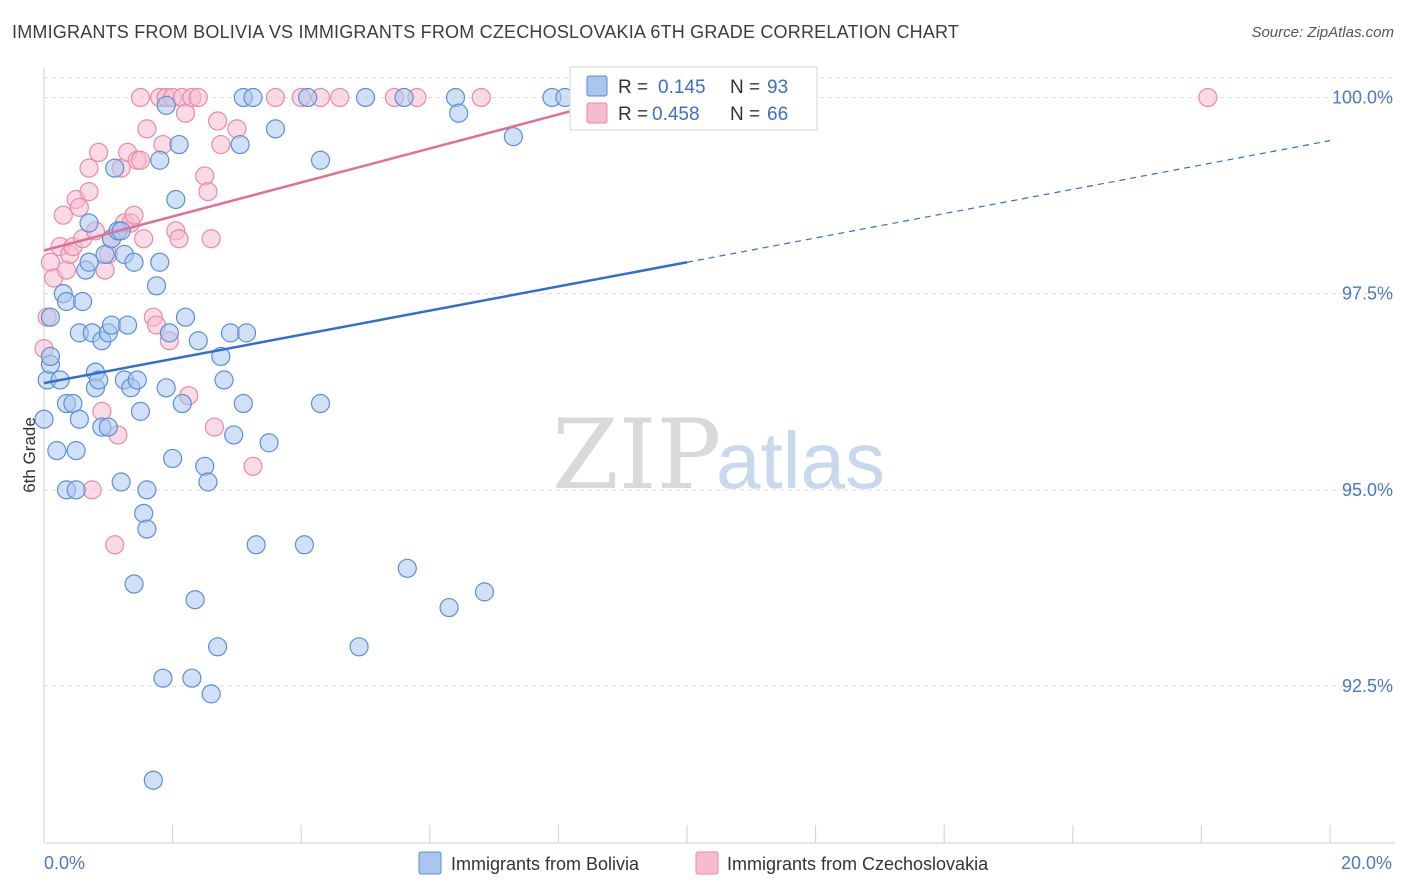 This screenshot has height=892, width=1406. Describe the element at coordinates (64, 863) in the screenshot. I see `x-tick-label: 0.0%` at that location.